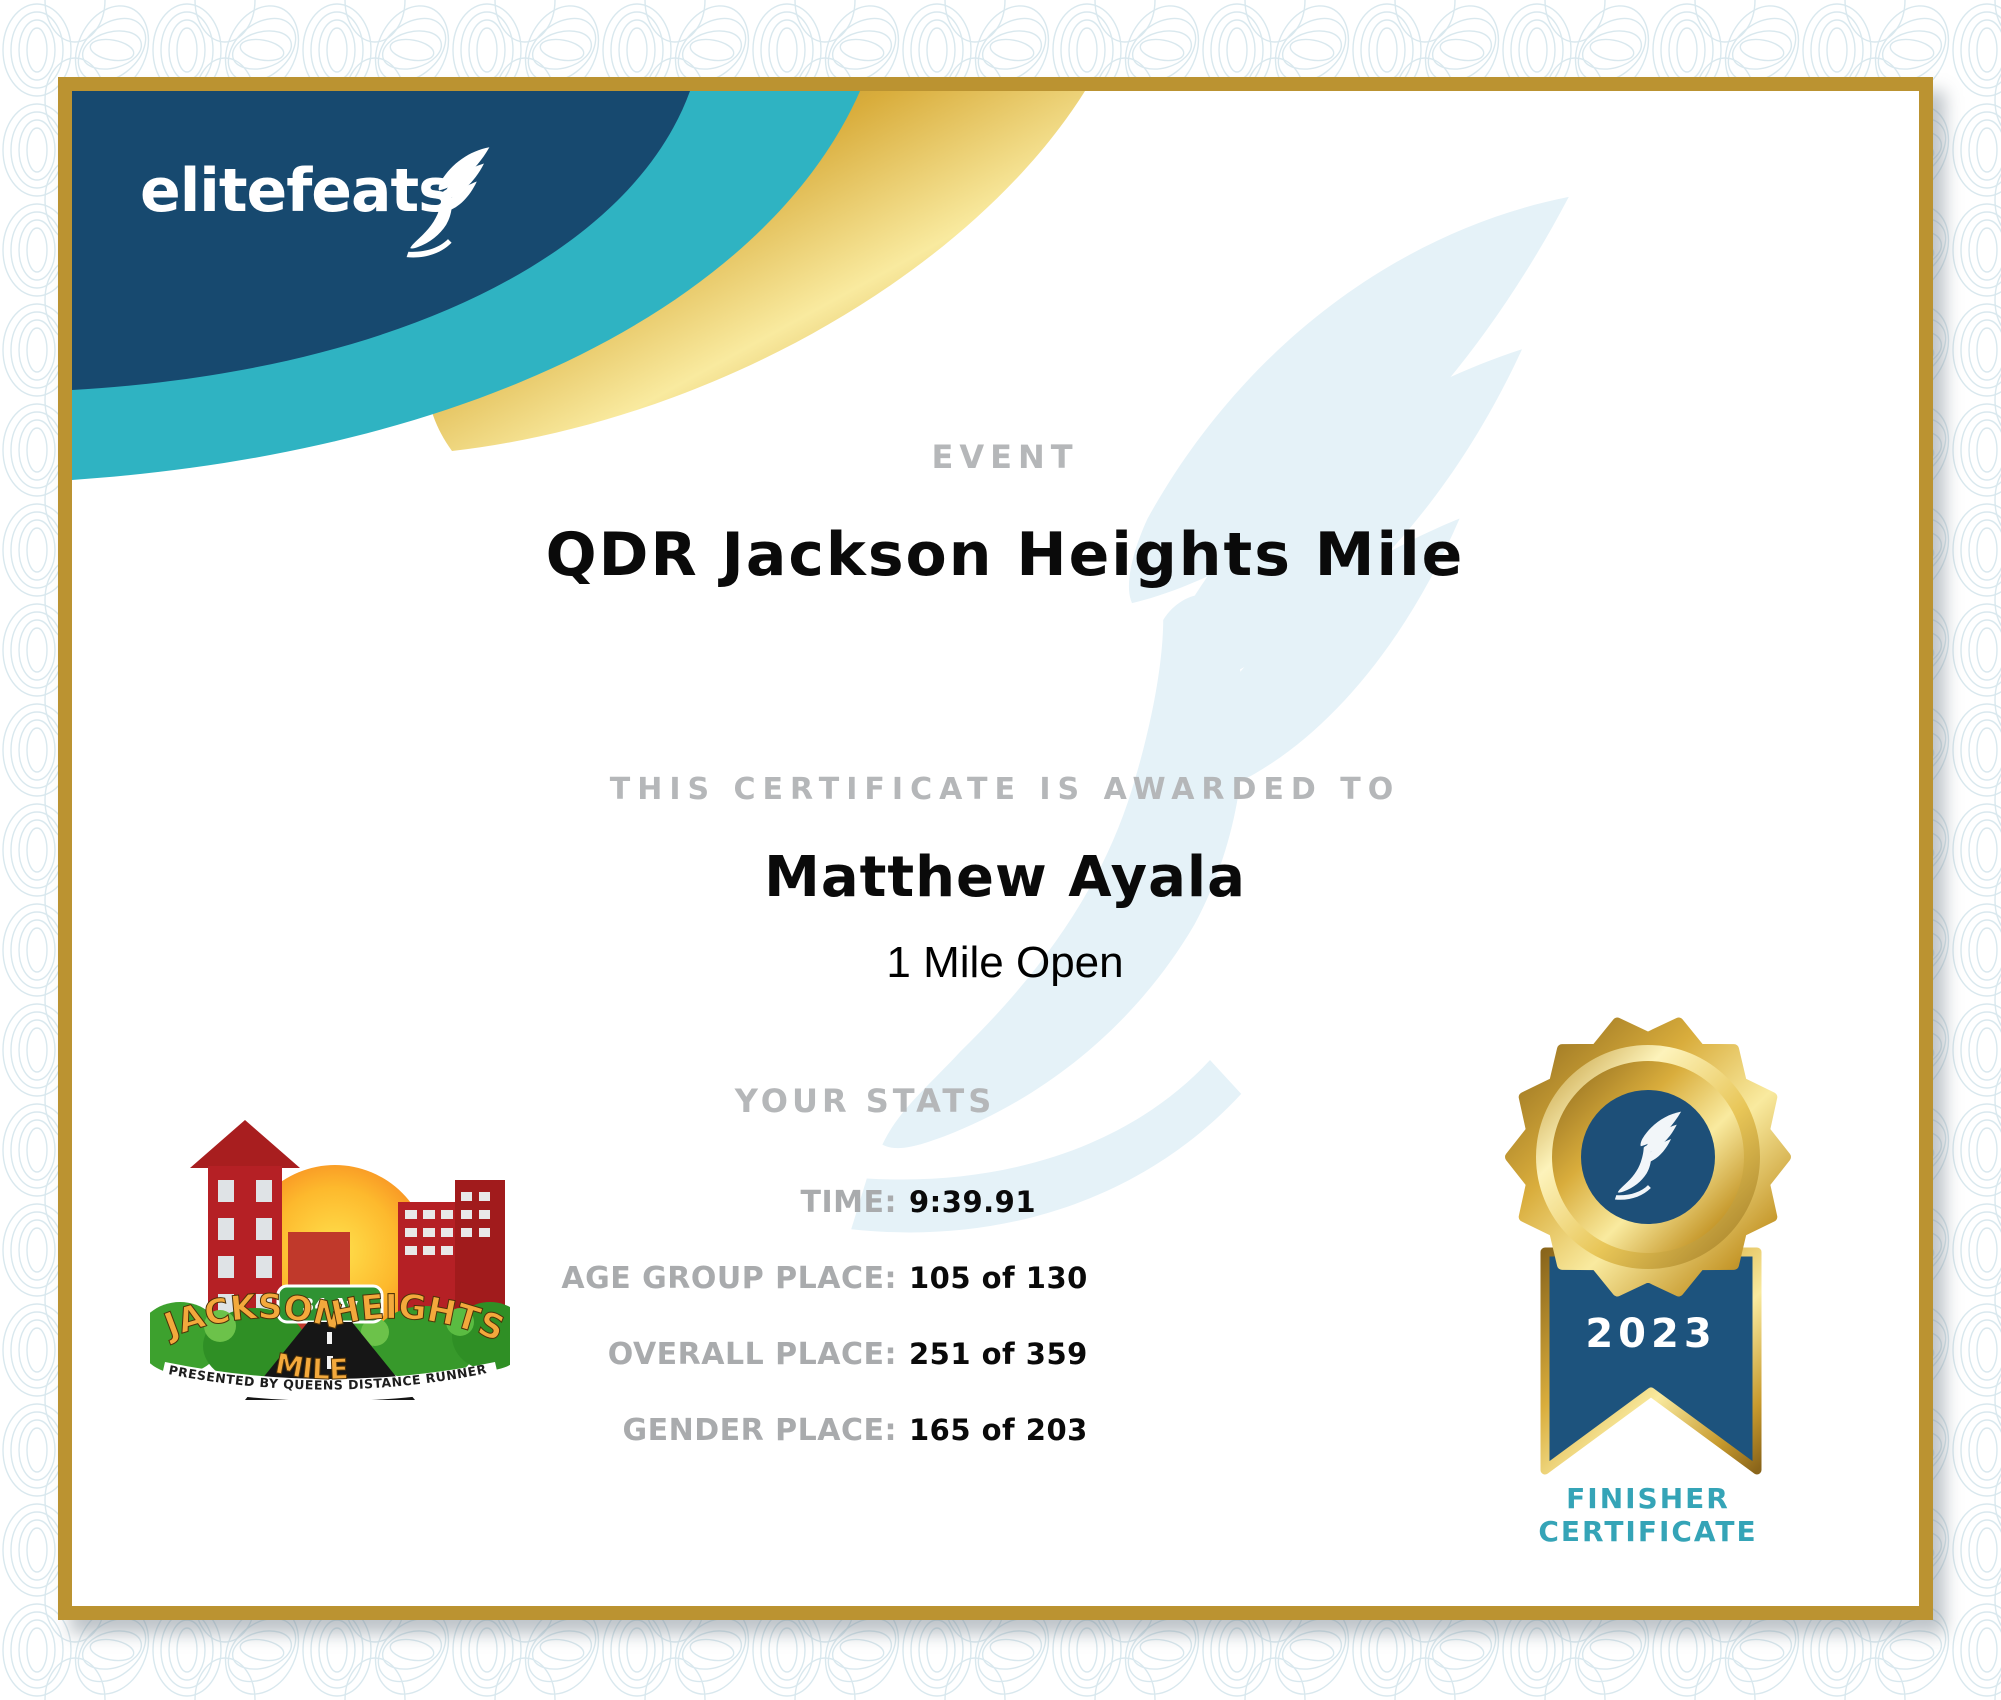 Image resolution: width=2001 pixels, height=1700 pixels. Describe the element at coordinates (1648, 1531) in the screenshot. I see `medal-caption-line2: CERTIFICATE` at that location.